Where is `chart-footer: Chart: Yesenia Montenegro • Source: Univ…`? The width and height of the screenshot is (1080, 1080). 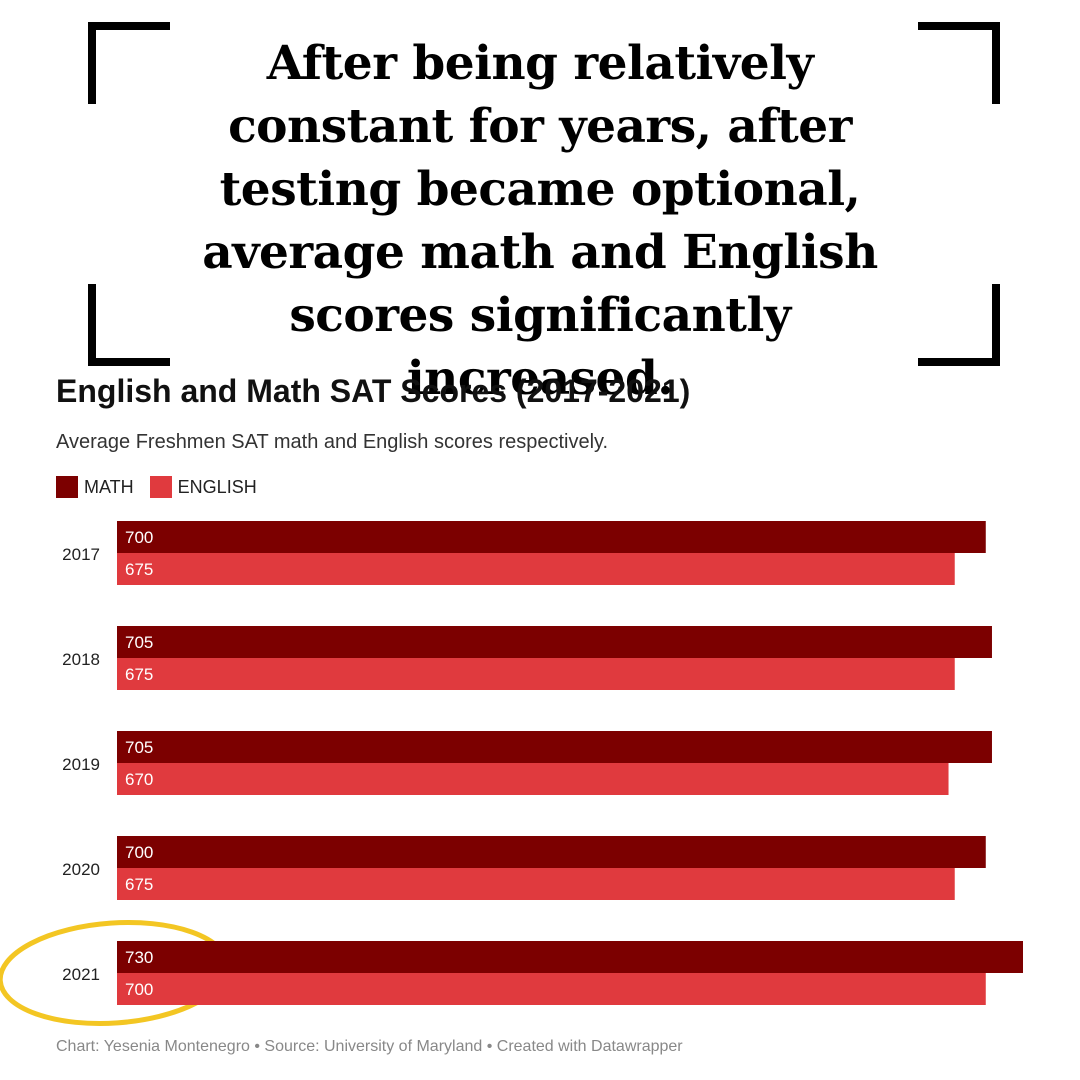 chart-footer: Chart: Yesenia Montenegro • Source: Univ… is located at coordinates (369, 1046).